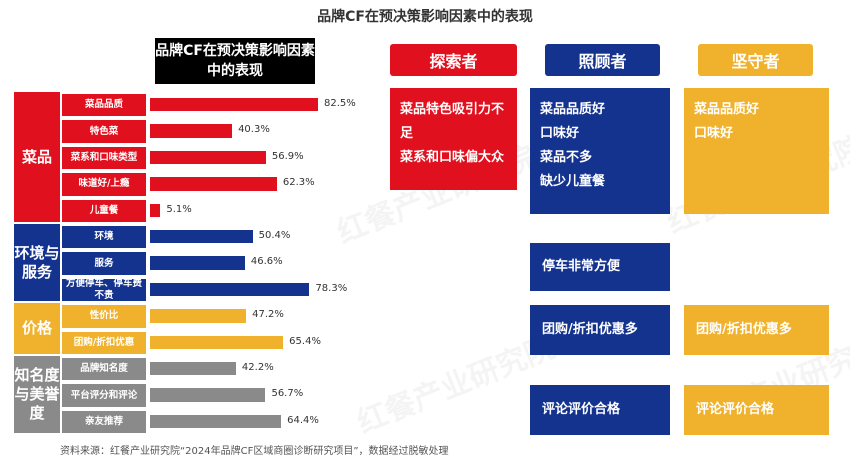 Image resolution: width=850 pixels, height=461 pixels. What do you see at coordinates (37, 328) in the screenshot?
I see `category-price: 价格` at bounding box center [37, 328].